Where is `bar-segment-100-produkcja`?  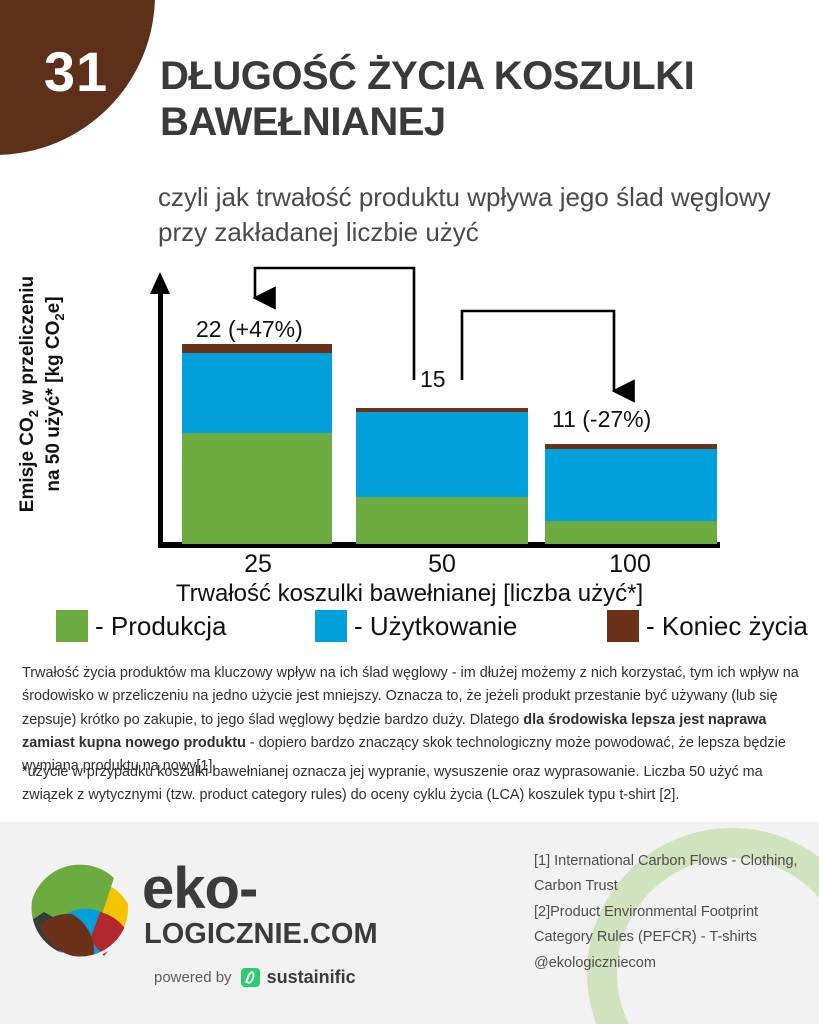 bar-segment-100-produkcja is located at coordinates (631, 532).